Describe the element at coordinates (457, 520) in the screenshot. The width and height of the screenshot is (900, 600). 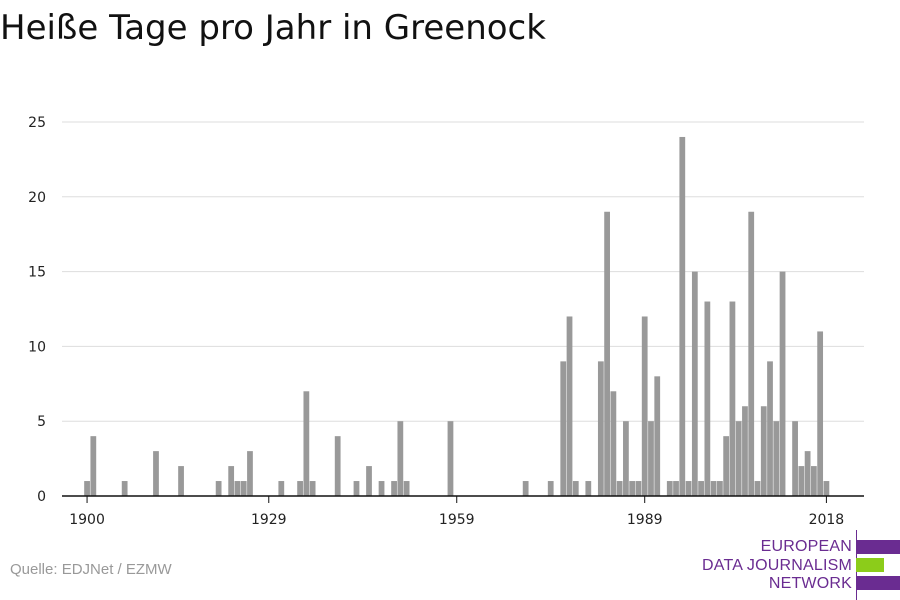
I see `x-tick-label-1959: 1959` at that location.